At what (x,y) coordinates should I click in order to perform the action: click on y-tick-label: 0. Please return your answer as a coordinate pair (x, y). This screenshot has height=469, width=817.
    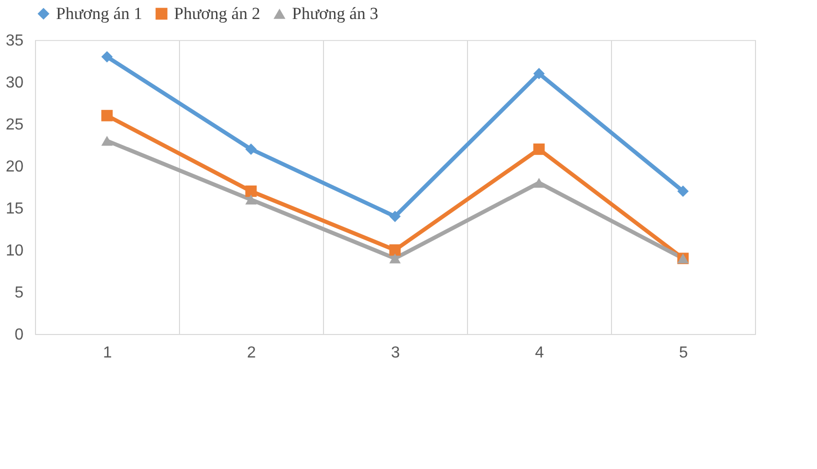
    Looking at the image, I should click on (19, 335).